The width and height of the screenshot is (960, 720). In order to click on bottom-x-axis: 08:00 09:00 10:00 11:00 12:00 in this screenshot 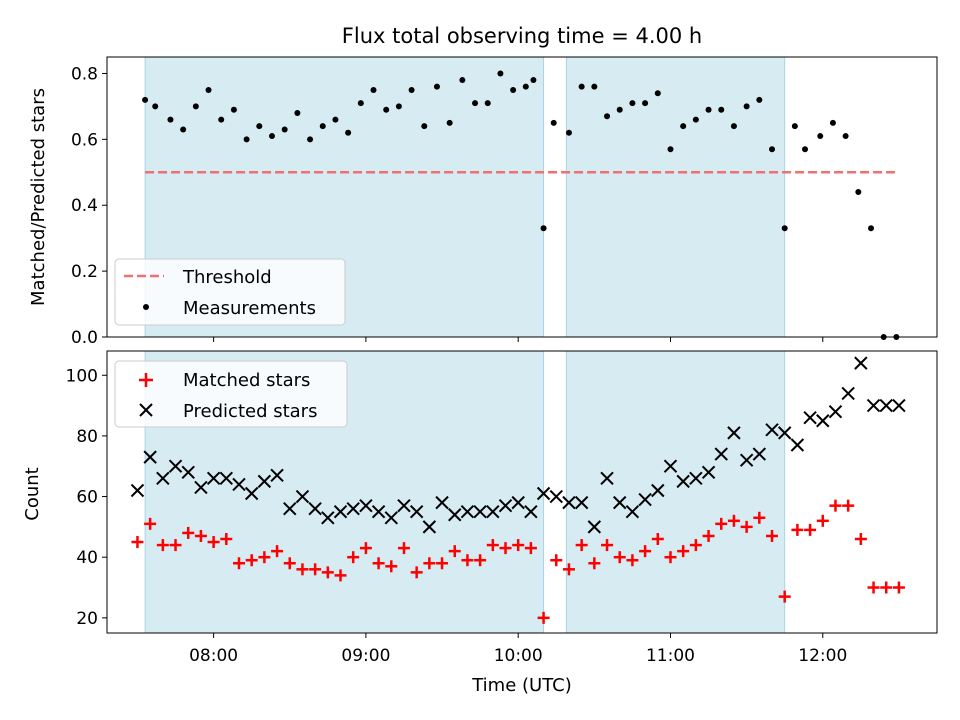, I will do `click(518, 649)`.